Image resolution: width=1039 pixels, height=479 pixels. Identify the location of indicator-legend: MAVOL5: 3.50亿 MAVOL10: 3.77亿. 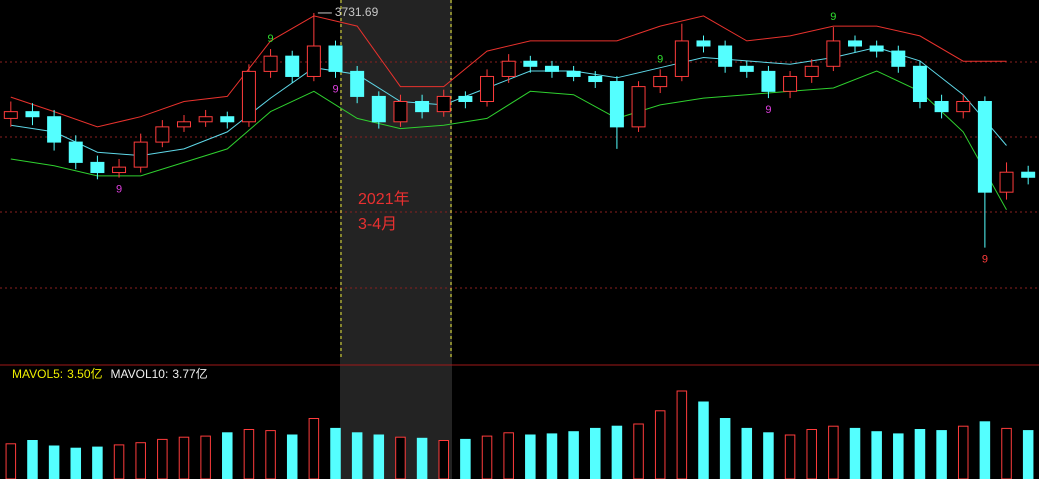
(110, 373).